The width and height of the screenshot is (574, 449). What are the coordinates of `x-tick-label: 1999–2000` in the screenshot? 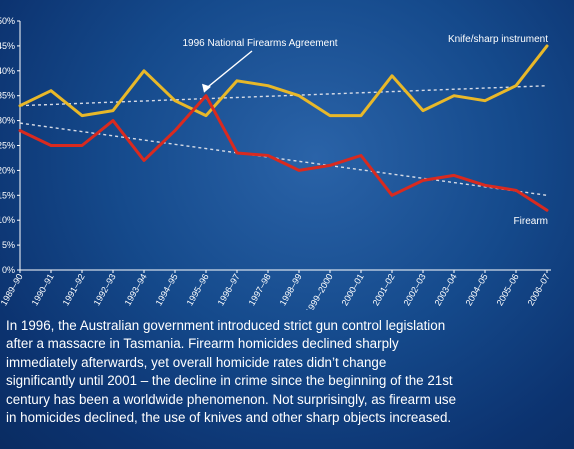 It's located at (319, 291).